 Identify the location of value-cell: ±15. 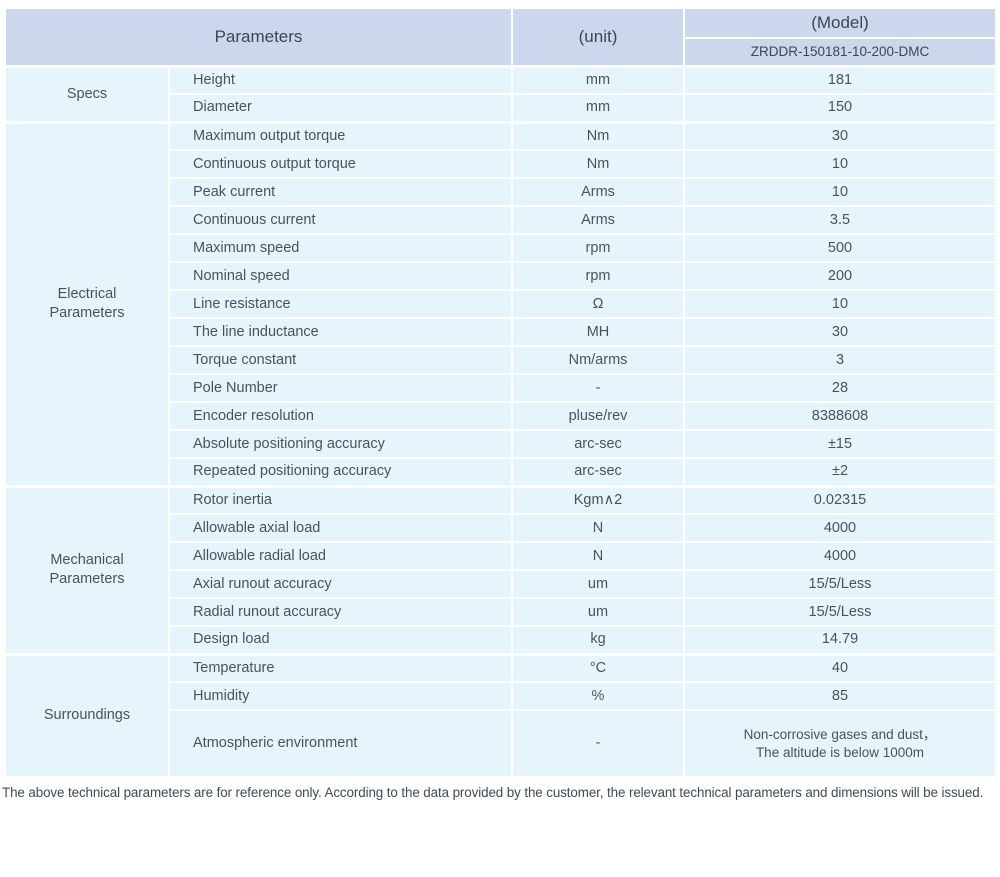
(840, 444).